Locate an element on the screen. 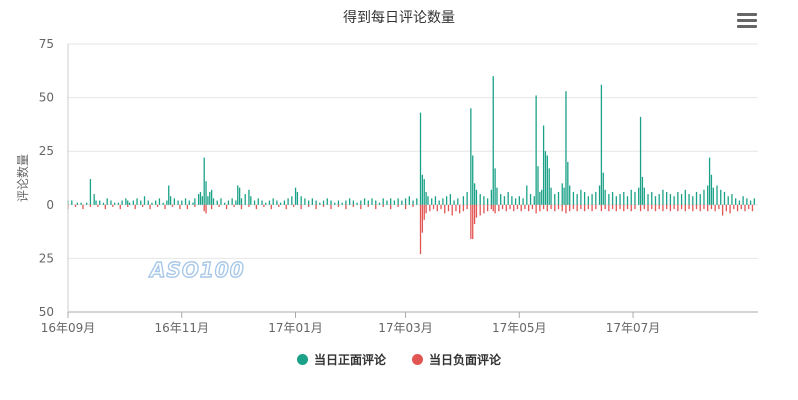 The image size is (798, 400). legend-item-positive: 当日正面评论 is located at coordinates (341, 359).